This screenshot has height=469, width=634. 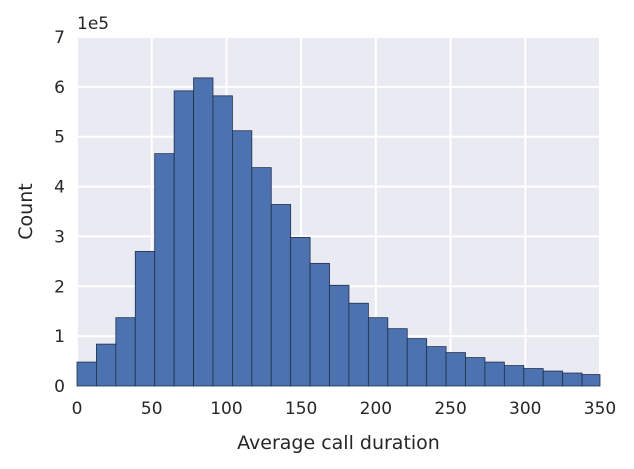 I want to click on y-tick-label-2: 2, so click(x=59, y=287).